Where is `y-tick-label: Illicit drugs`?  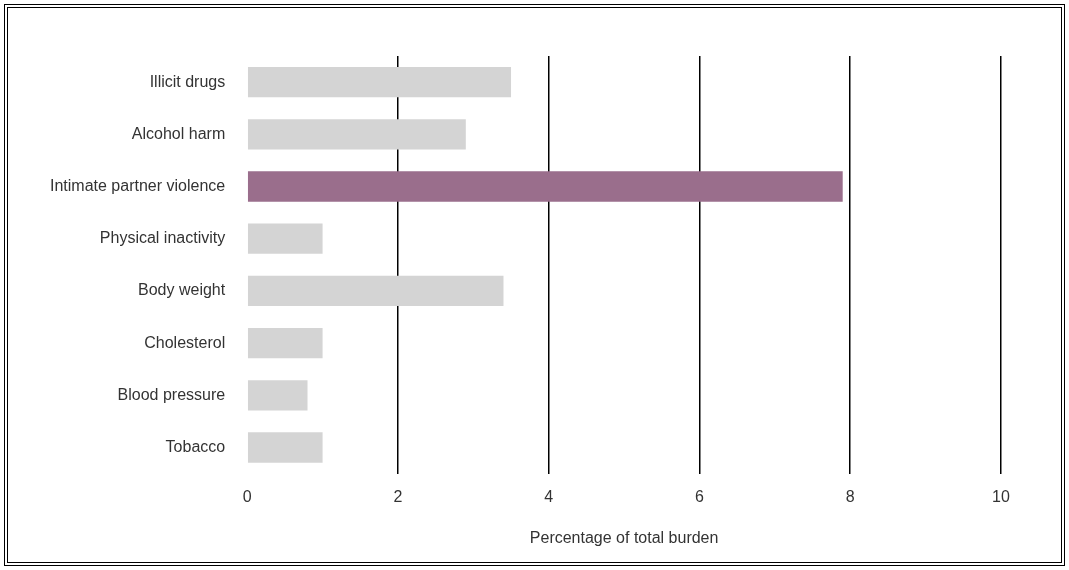 y-tick-label: Illicit drugs is located at coordinates (187, 81).